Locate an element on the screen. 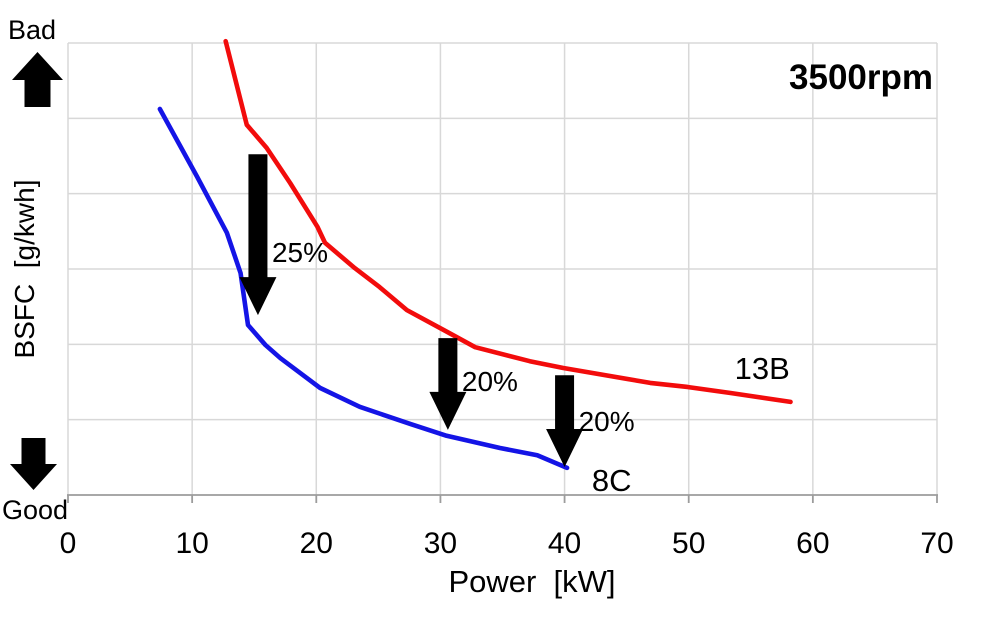 The width and height of the screenshot is (1000, 620). rpm-annotation: 3500rpm is located at coordinates (861, 77).